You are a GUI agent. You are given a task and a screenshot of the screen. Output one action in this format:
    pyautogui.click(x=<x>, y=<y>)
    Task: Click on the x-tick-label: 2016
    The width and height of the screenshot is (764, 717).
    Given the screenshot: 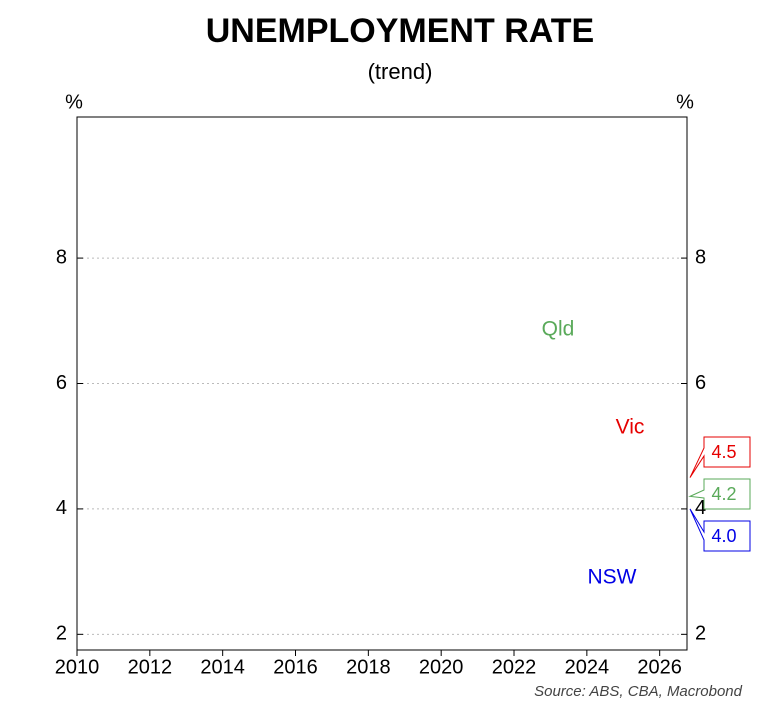 What is the action you would take?
    pyautogui.click(x=295, y=667)
    